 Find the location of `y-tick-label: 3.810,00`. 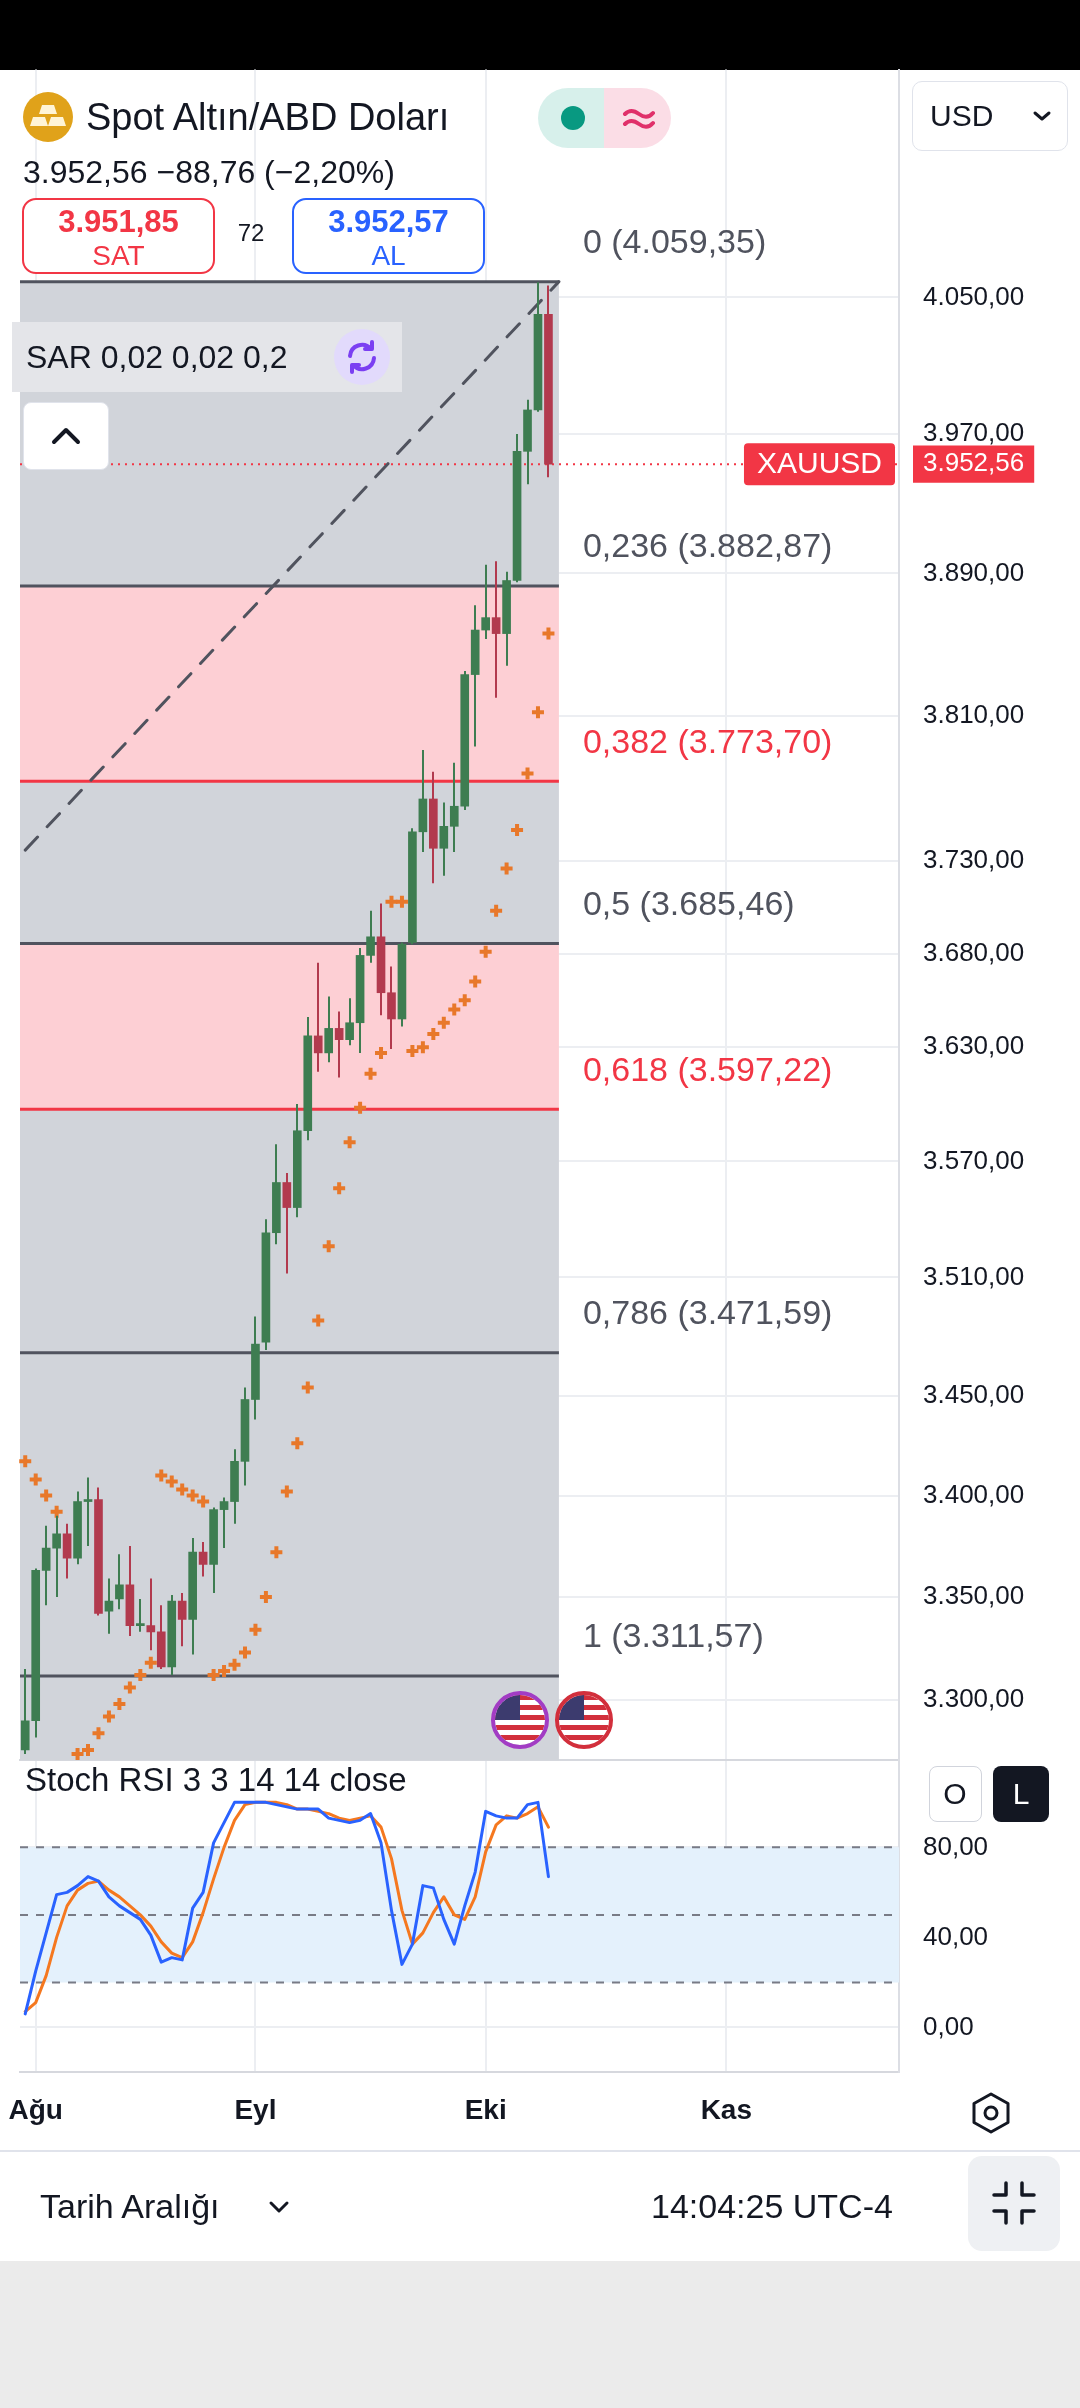

y-tick-label: 3.810,00 is located at coordinates (974, 713).